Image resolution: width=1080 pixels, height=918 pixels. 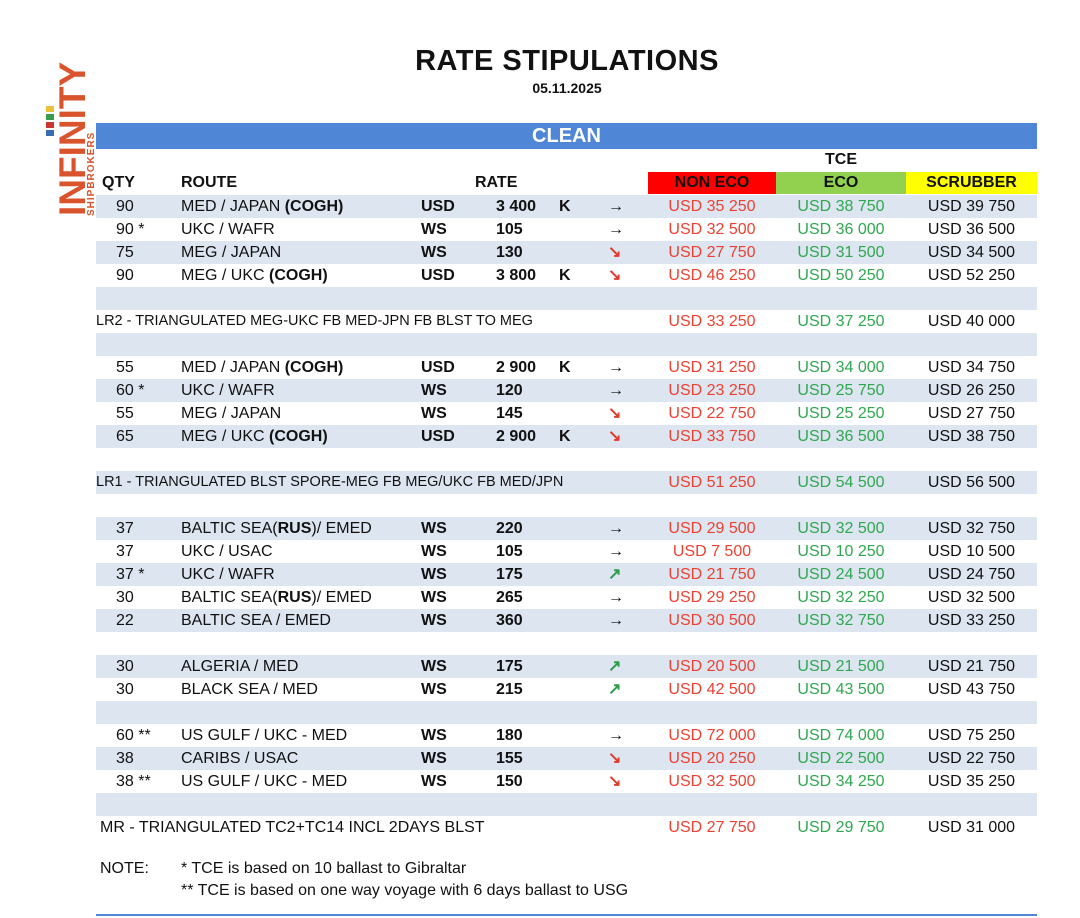 I want to click on tce-eco: USD 34 250, so click(x=841, y=781).